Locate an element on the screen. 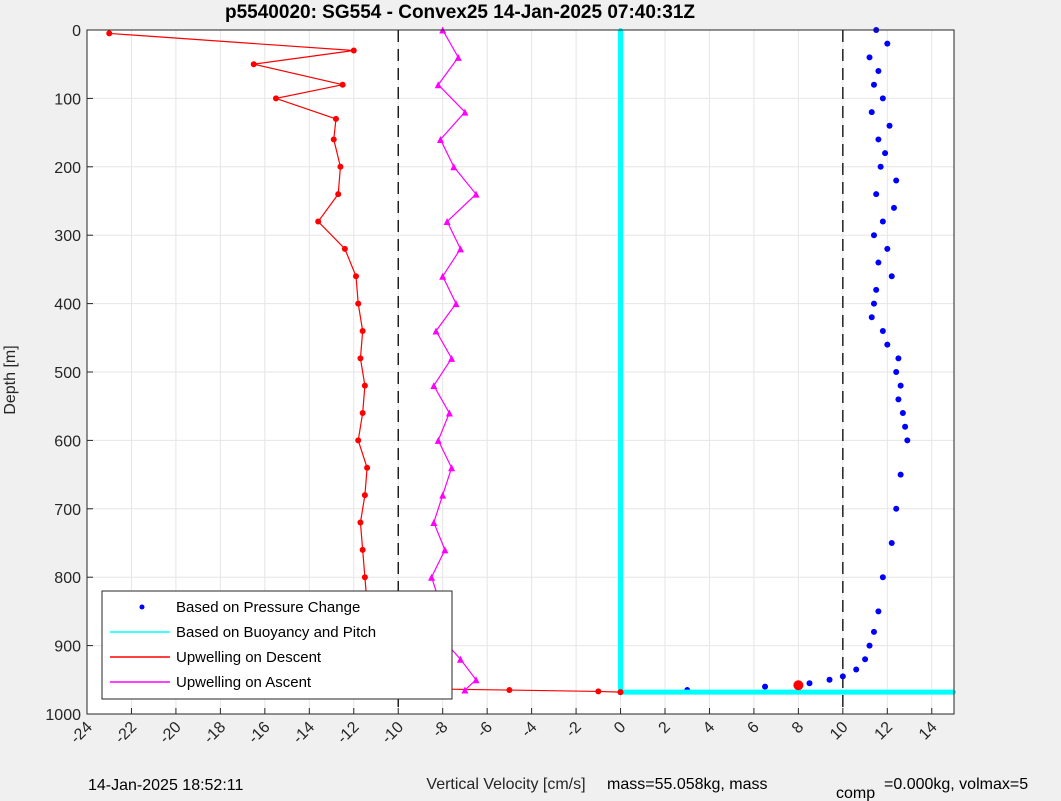  legend-swatch is located at coordinates (142, 607).